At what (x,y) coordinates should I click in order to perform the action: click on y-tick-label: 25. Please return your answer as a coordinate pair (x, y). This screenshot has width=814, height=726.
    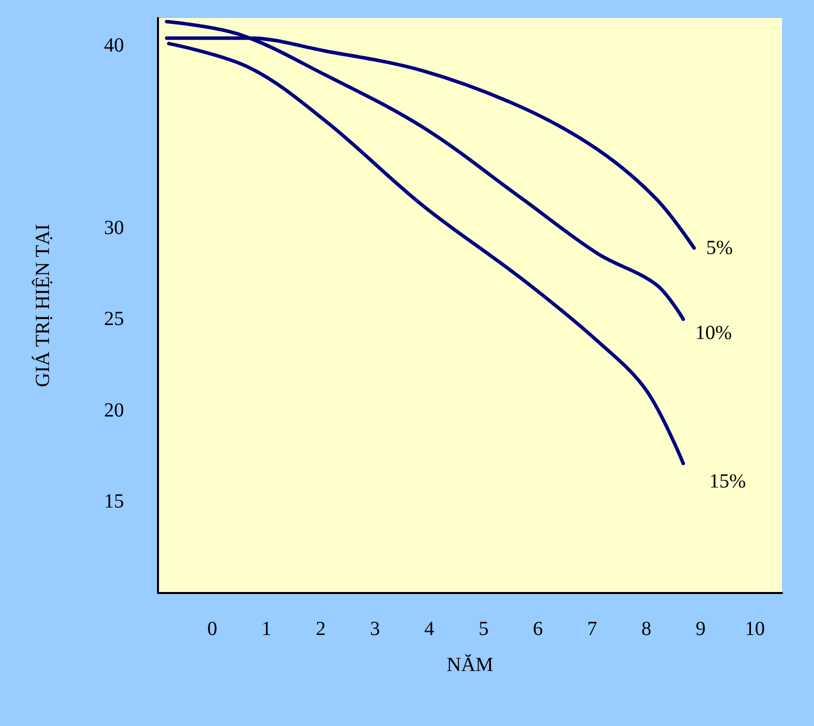
    Looking at the image, I should click on (114, 319).